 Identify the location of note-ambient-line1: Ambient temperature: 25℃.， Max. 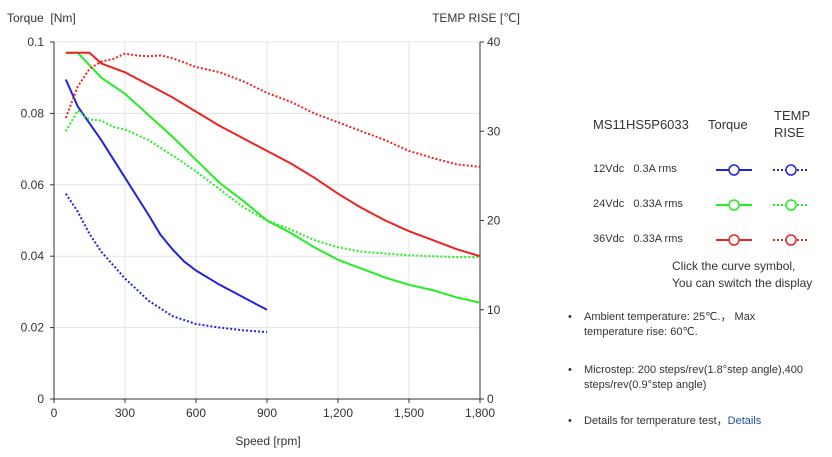
(670, 317).